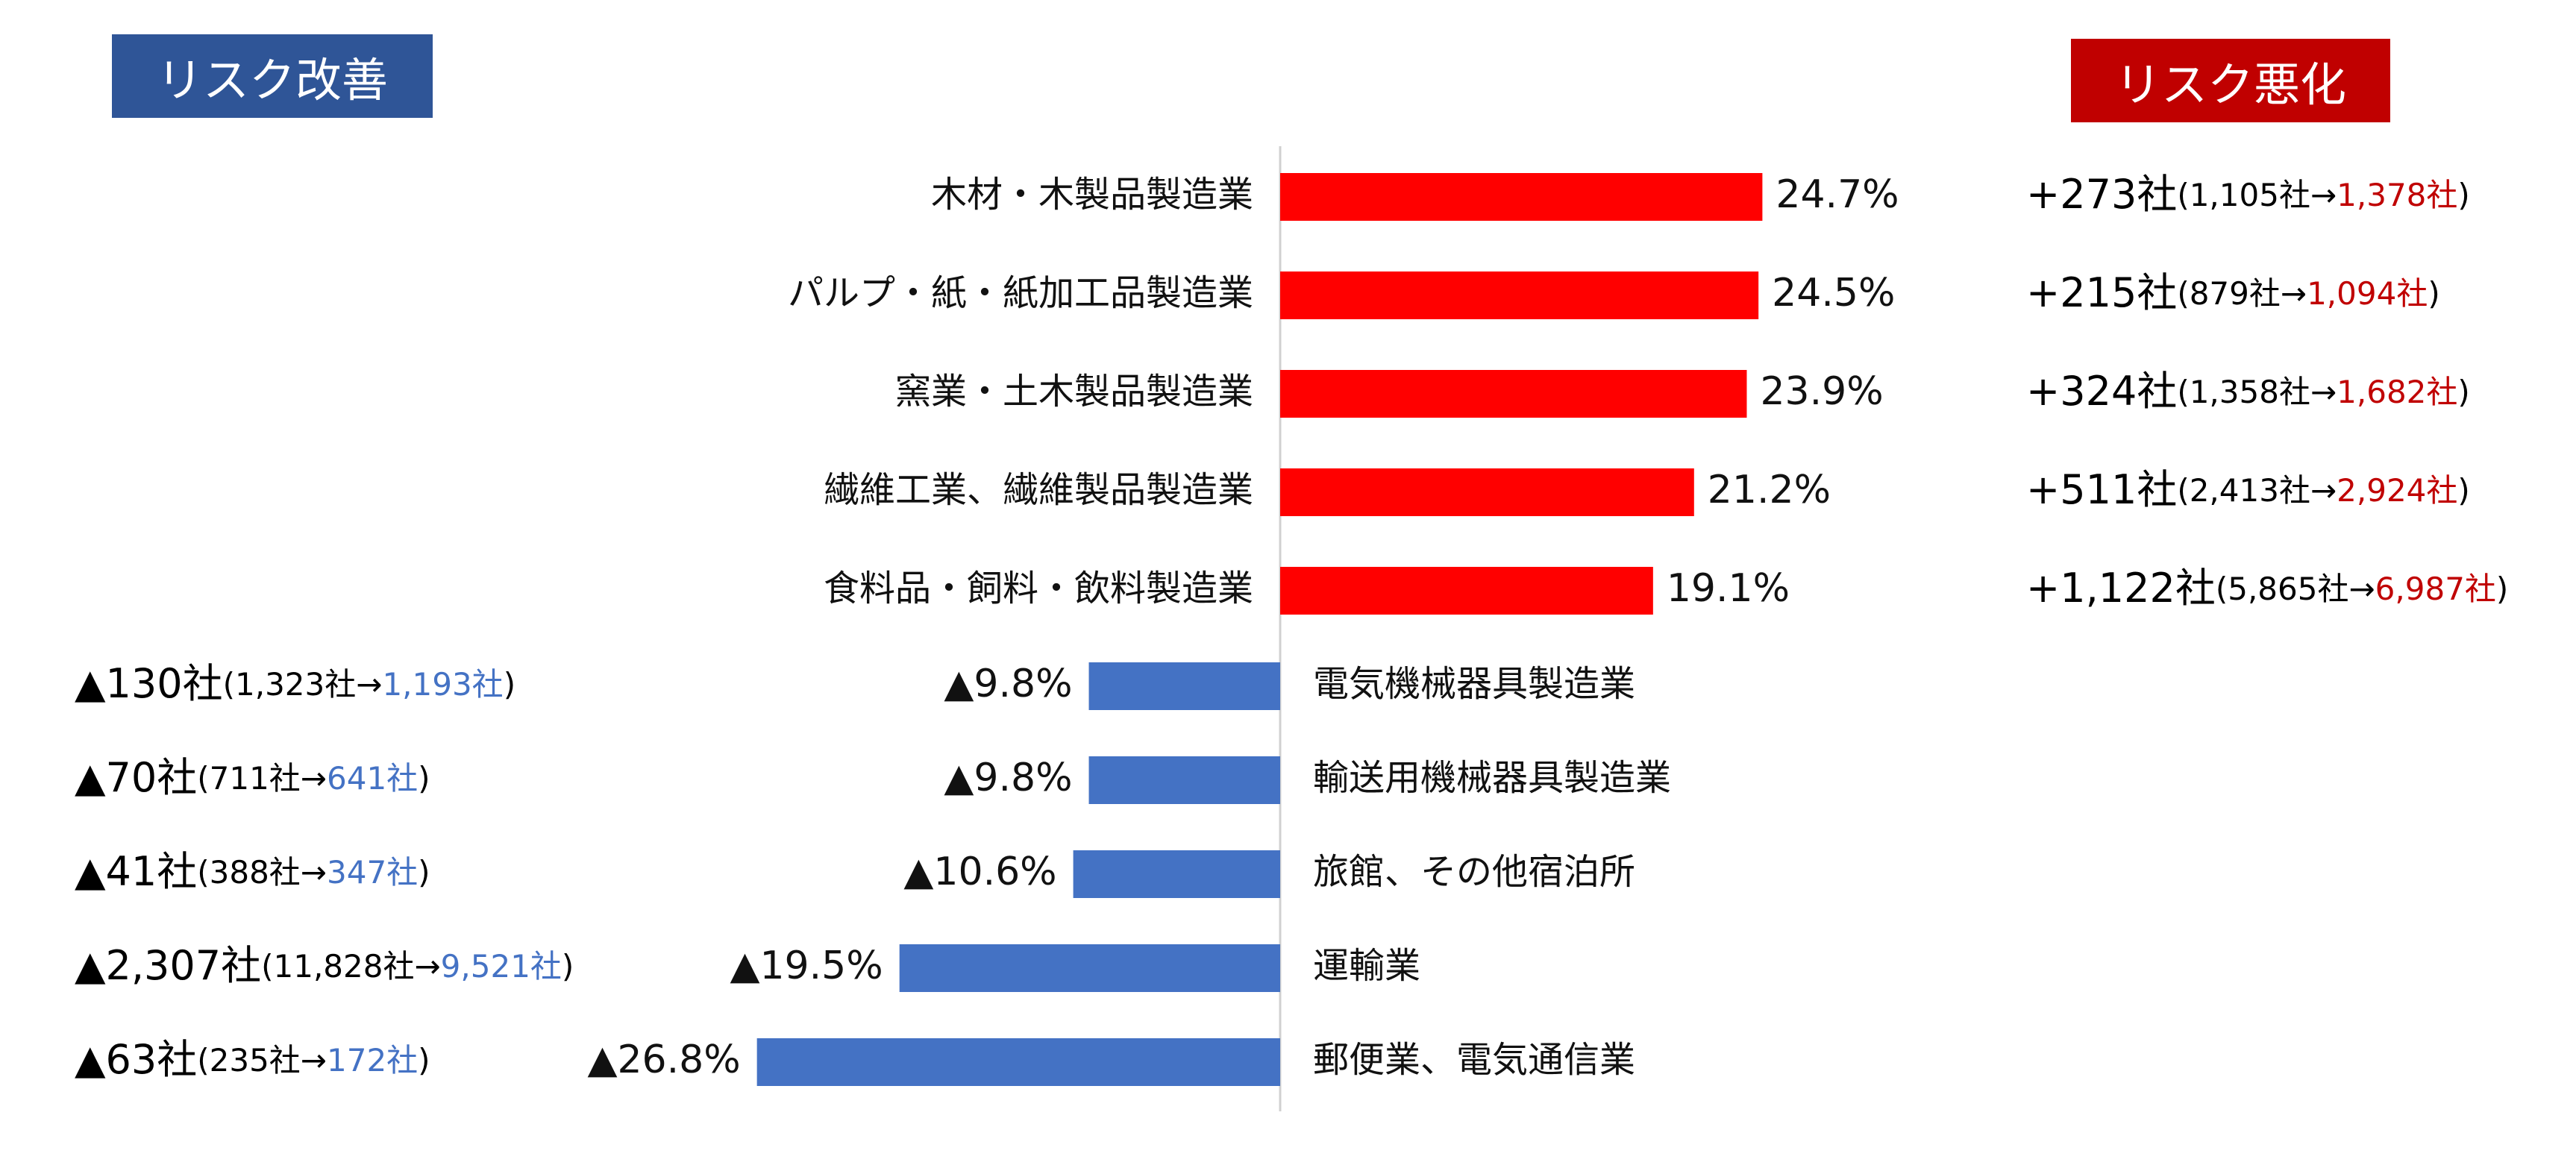  What do you see at coordinates (2101, 490) in the screenshot?
I see `annotation-change: +511社` at bounding box center [2101, 490].